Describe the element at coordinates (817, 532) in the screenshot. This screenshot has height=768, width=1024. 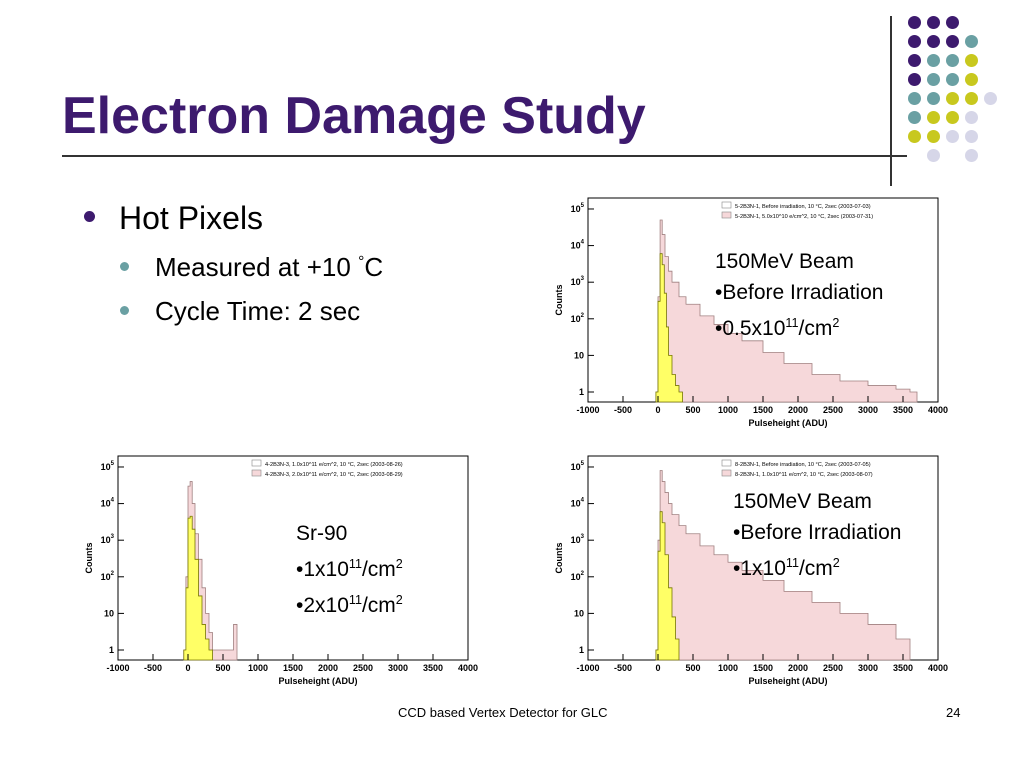
I see `annotation-line: •Before Irradiation` at that location.